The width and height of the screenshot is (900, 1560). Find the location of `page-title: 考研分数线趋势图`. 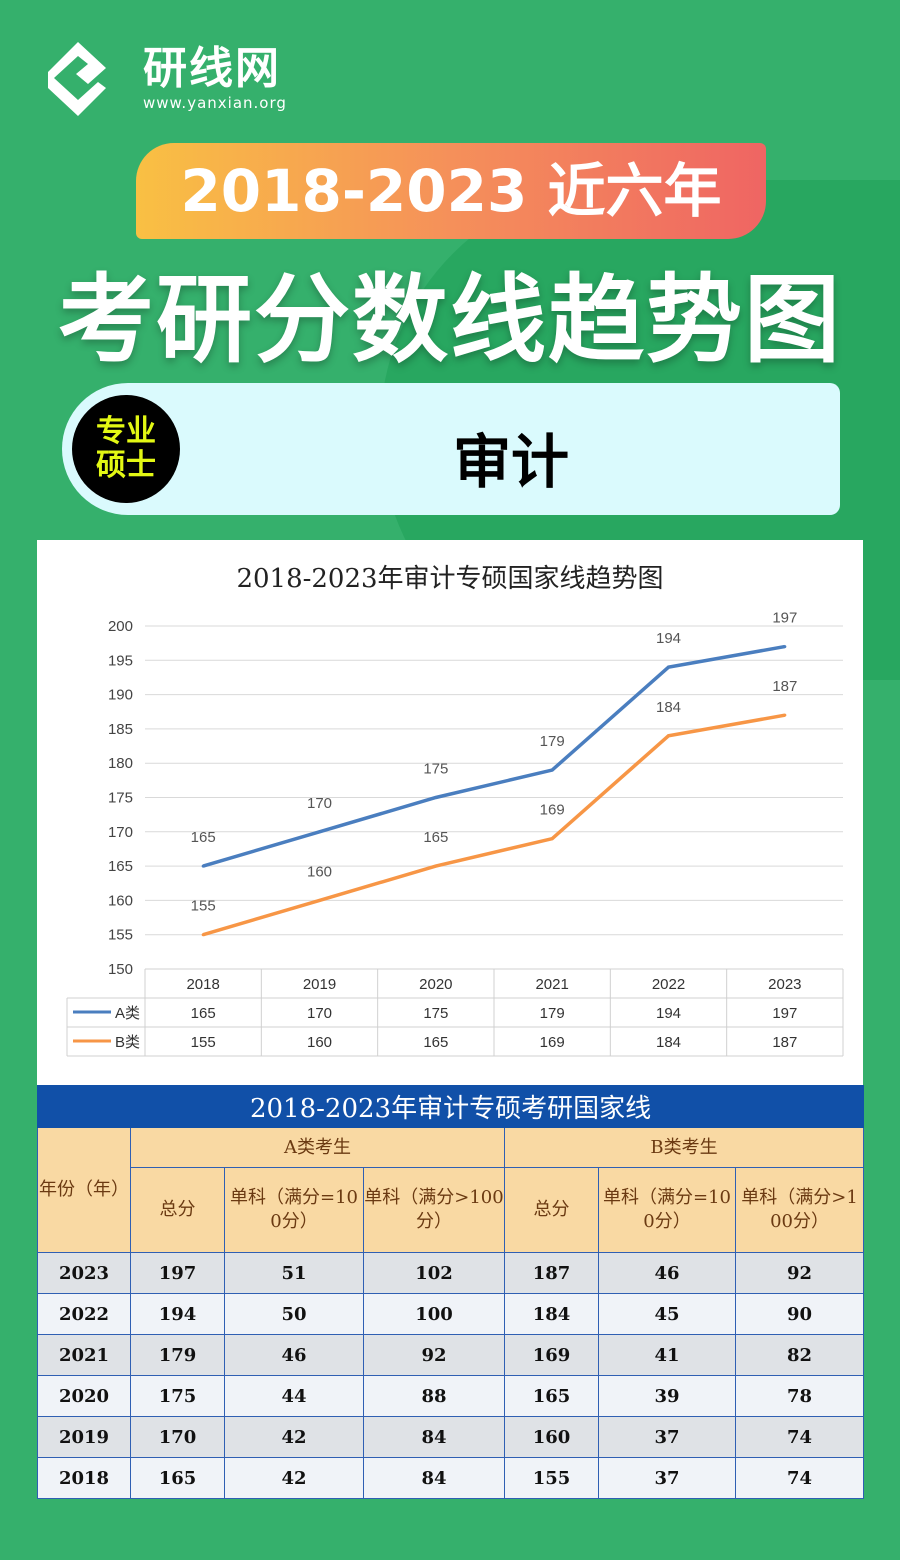

page-title: 考研分数线趋势图 is located at coordinates (450, 320).